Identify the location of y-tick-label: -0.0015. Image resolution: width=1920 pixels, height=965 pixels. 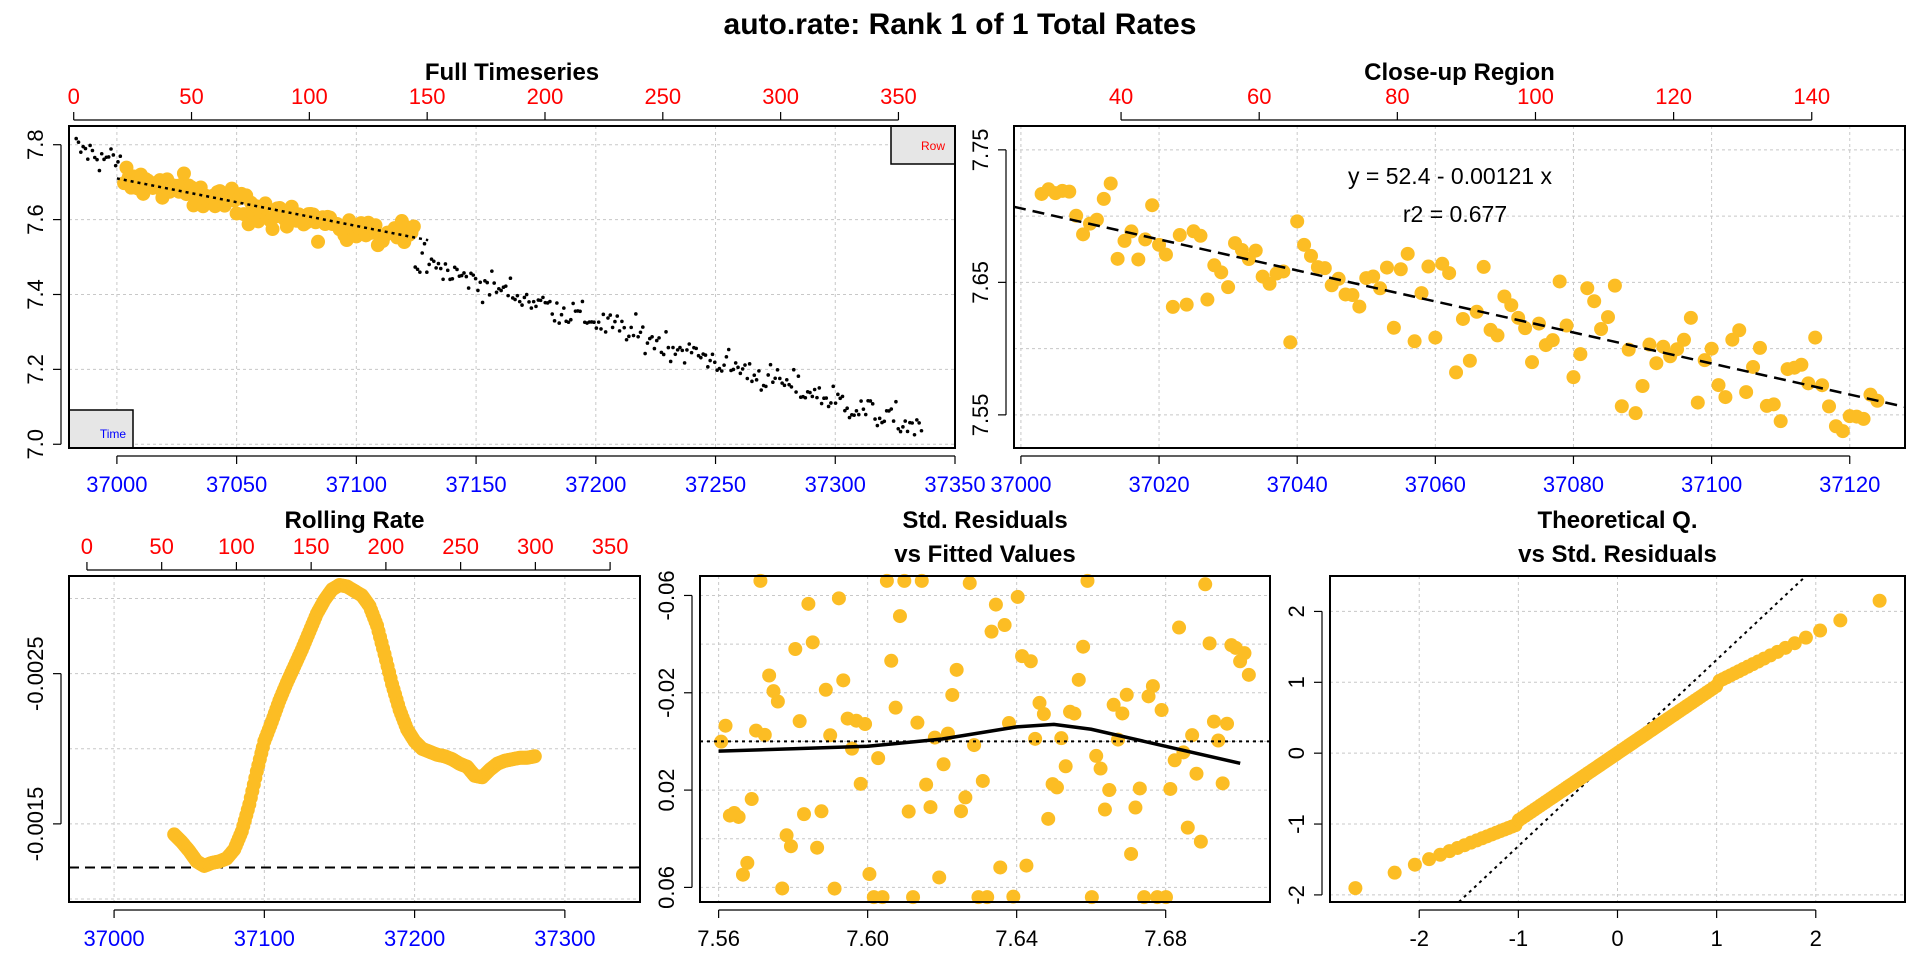
(35, 824).